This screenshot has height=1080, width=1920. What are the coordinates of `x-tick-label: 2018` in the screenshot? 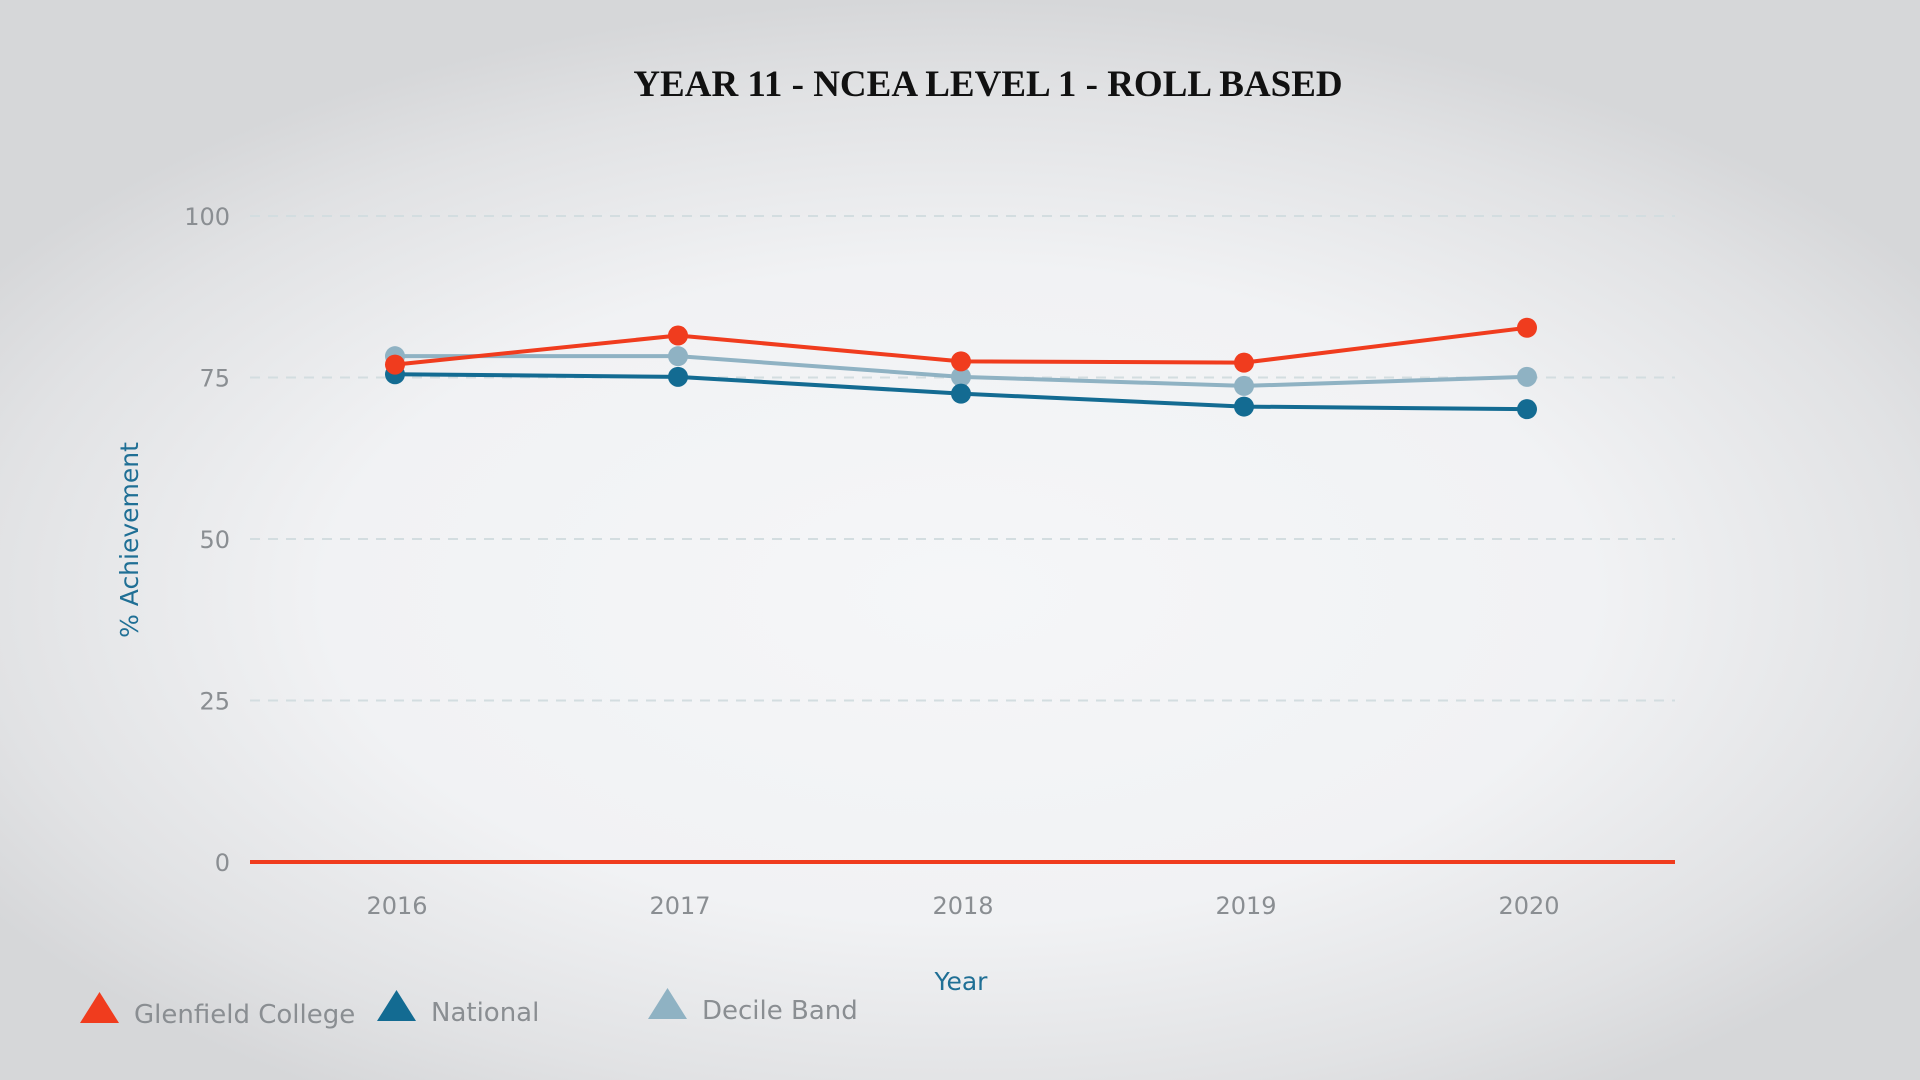 It's located at (962, 906).